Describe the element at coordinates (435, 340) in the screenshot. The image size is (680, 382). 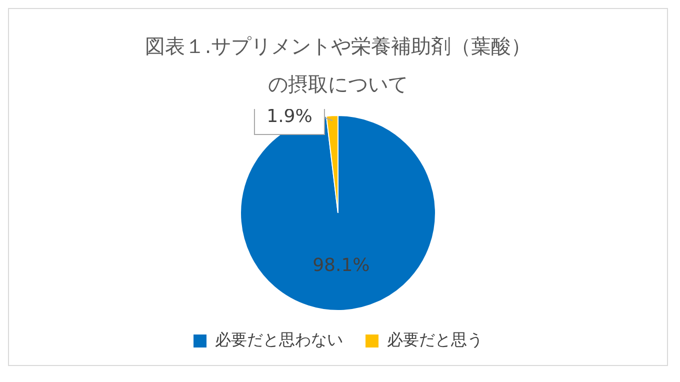
I see `legend-label: 必要だと思う` at that location.